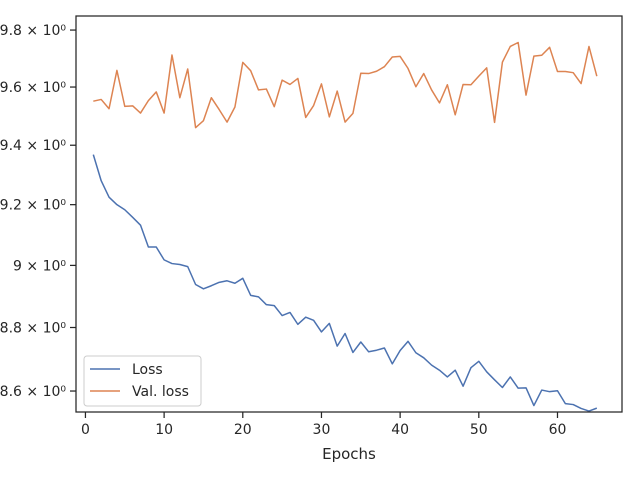  What do you see at coordinates (85, 430) in the screenshot?
I see `x-tick-label: 0` at bounding box center [85, 430].